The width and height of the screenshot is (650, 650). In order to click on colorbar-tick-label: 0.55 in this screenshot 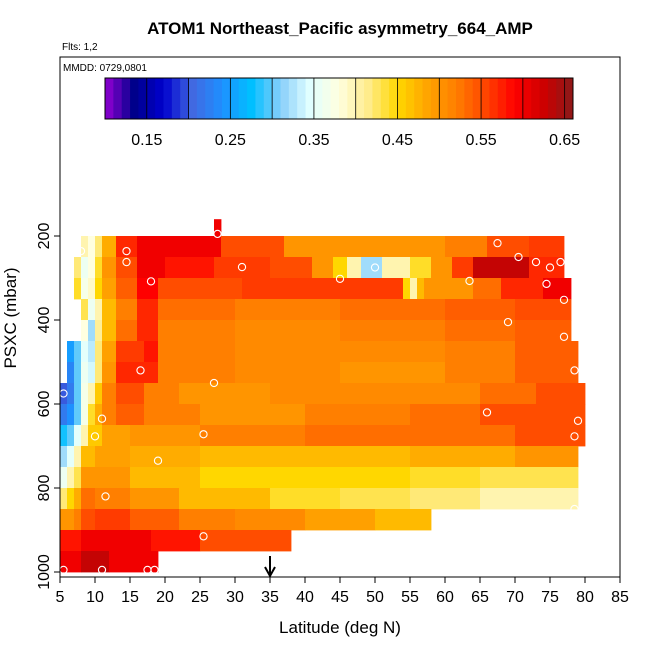, I will do `click(481, 140)`.